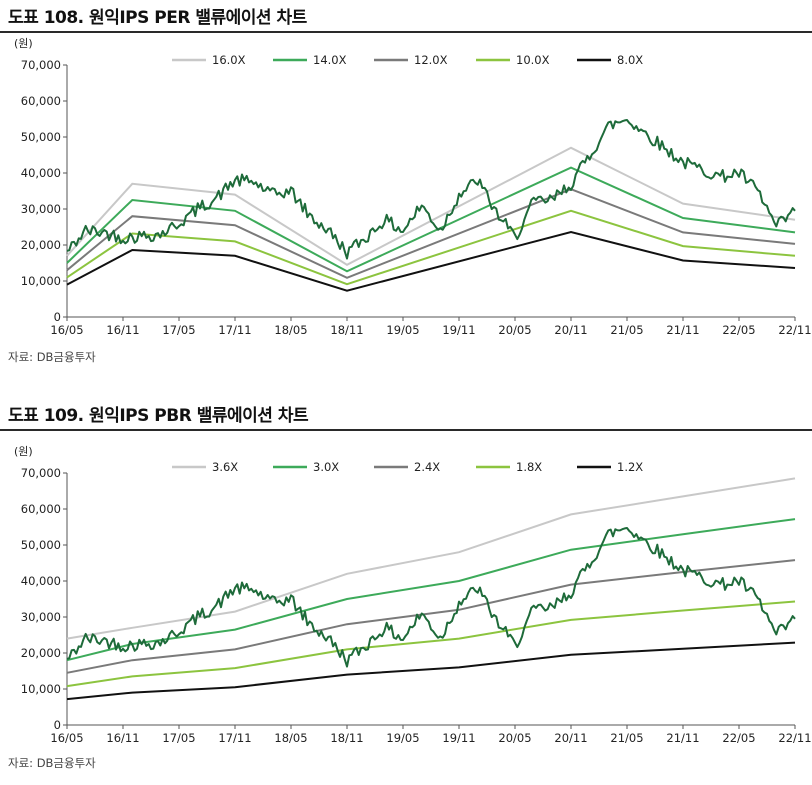 This screenshot has height=785, width=812. Describe the element at coordinates (225, 467) in the screenshot. I see `legend-label: 3.6X` at that location.